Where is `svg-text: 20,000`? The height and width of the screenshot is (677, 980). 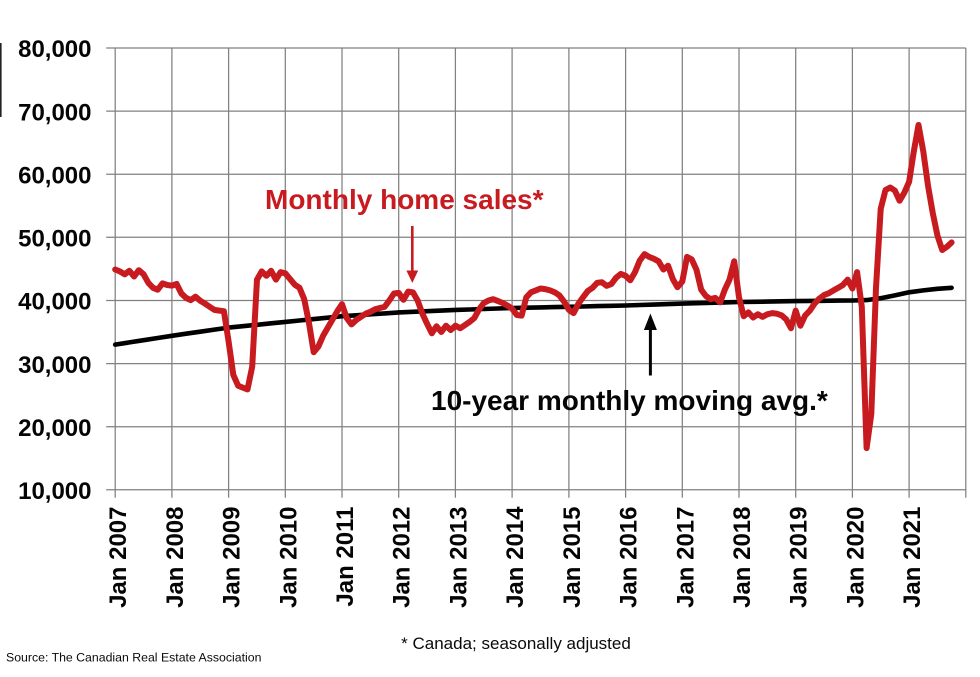
svg-text: 20,000 is located at coordinates (54, 428).